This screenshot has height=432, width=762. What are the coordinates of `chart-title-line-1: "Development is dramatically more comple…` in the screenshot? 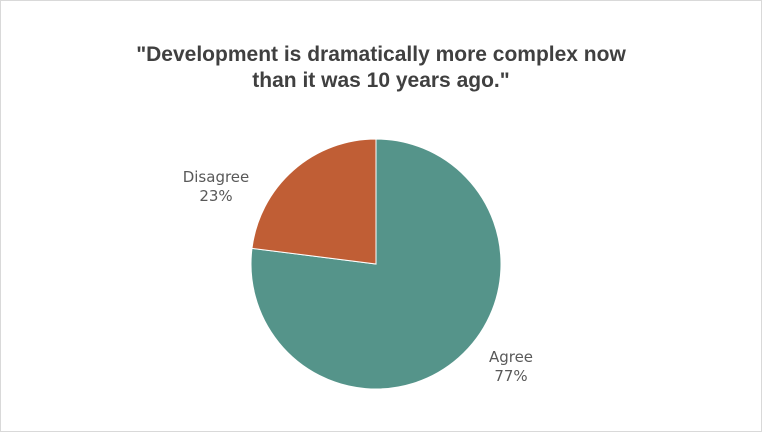 It's located at (381, 54).